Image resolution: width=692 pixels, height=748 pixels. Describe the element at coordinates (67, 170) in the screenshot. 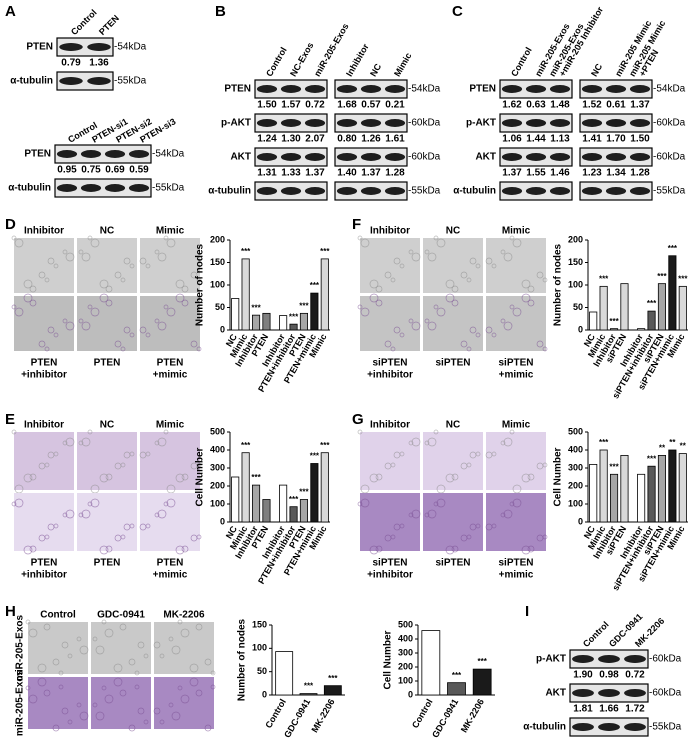

I see `band-value: 0.95` at that location.